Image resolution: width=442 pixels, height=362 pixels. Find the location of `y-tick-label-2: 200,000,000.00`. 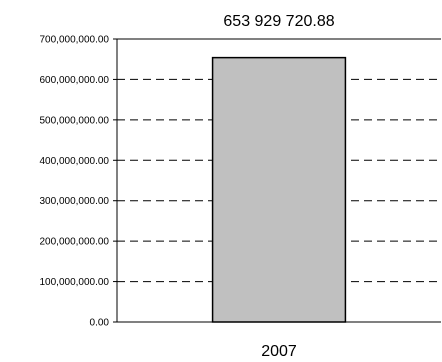

y-tick-label-2: 200,000,000.00 is located at coordinates (74, 242).